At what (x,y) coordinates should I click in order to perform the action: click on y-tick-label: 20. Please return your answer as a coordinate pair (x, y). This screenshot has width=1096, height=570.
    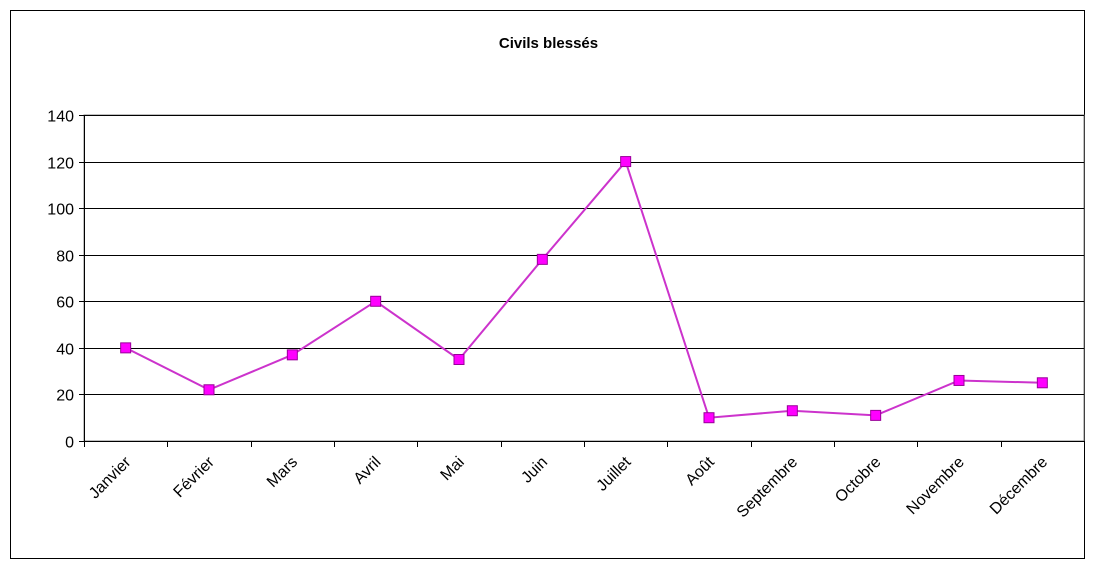
    Looking at the image, I should click on (65, 396).